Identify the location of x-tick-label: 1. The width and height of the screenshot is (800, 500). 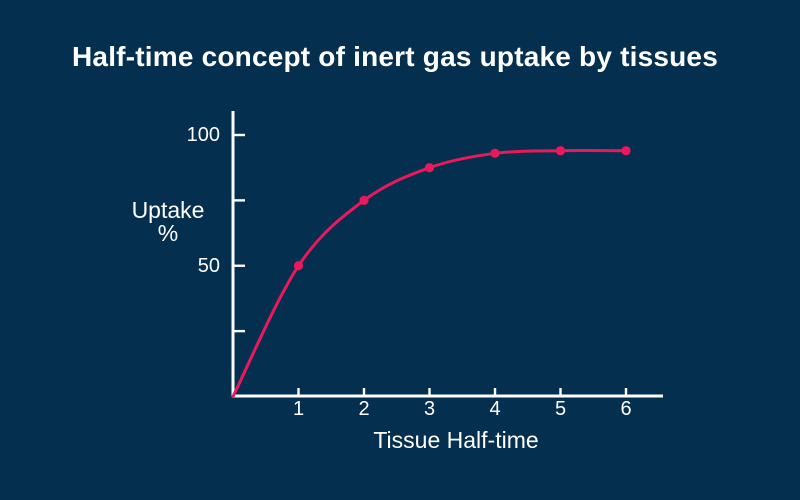
(298, 409).